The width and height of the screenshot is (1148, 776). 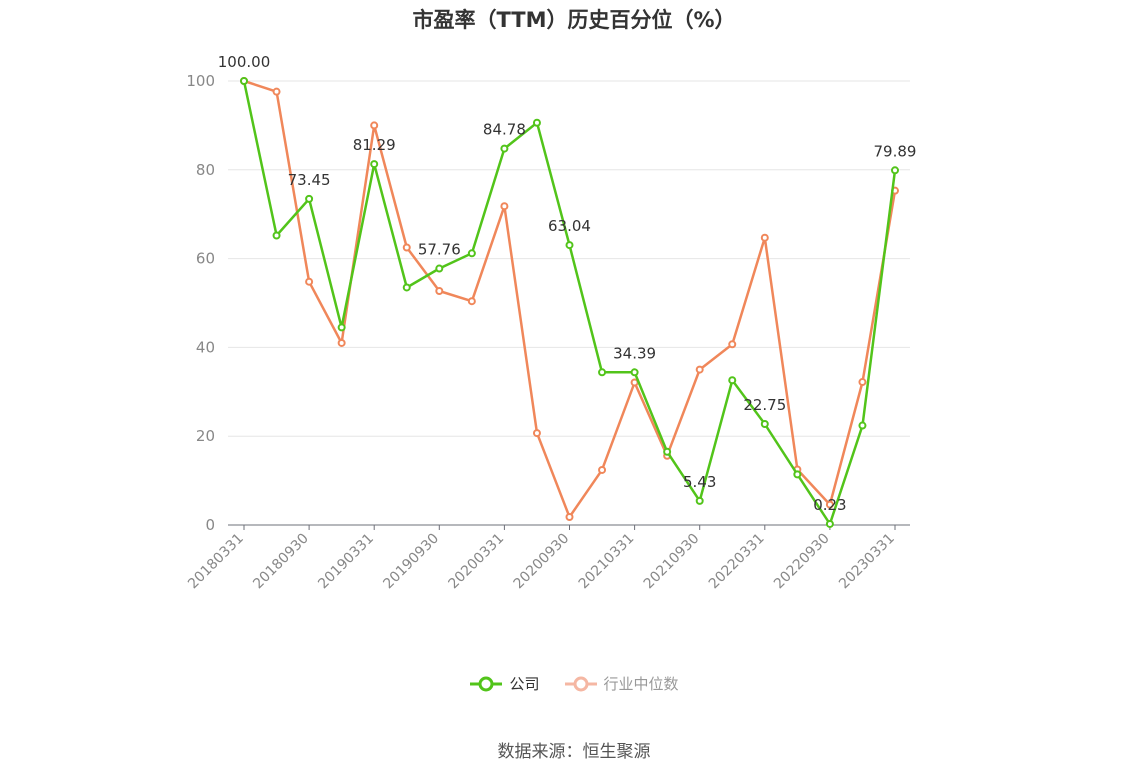 I want to click on chart-title: 市盈率（TTM）历史百分位（%）, so click(x=574, y=20).